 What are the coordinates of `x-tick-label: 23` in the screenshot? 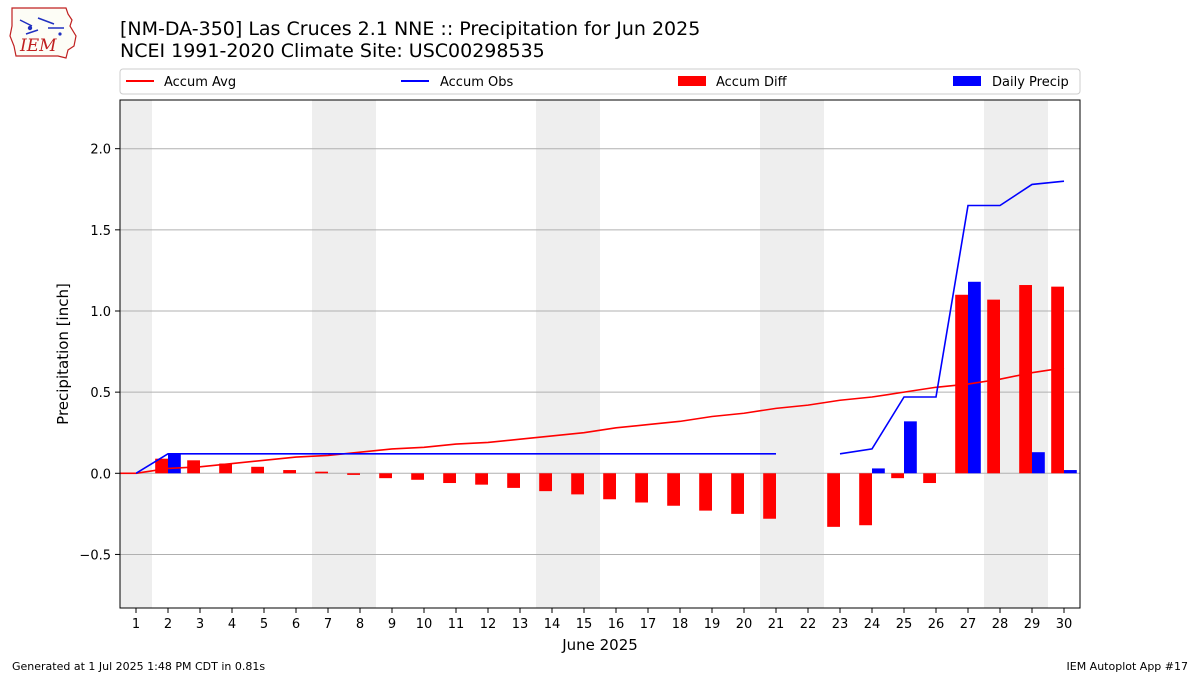 It's located at (840, 624).